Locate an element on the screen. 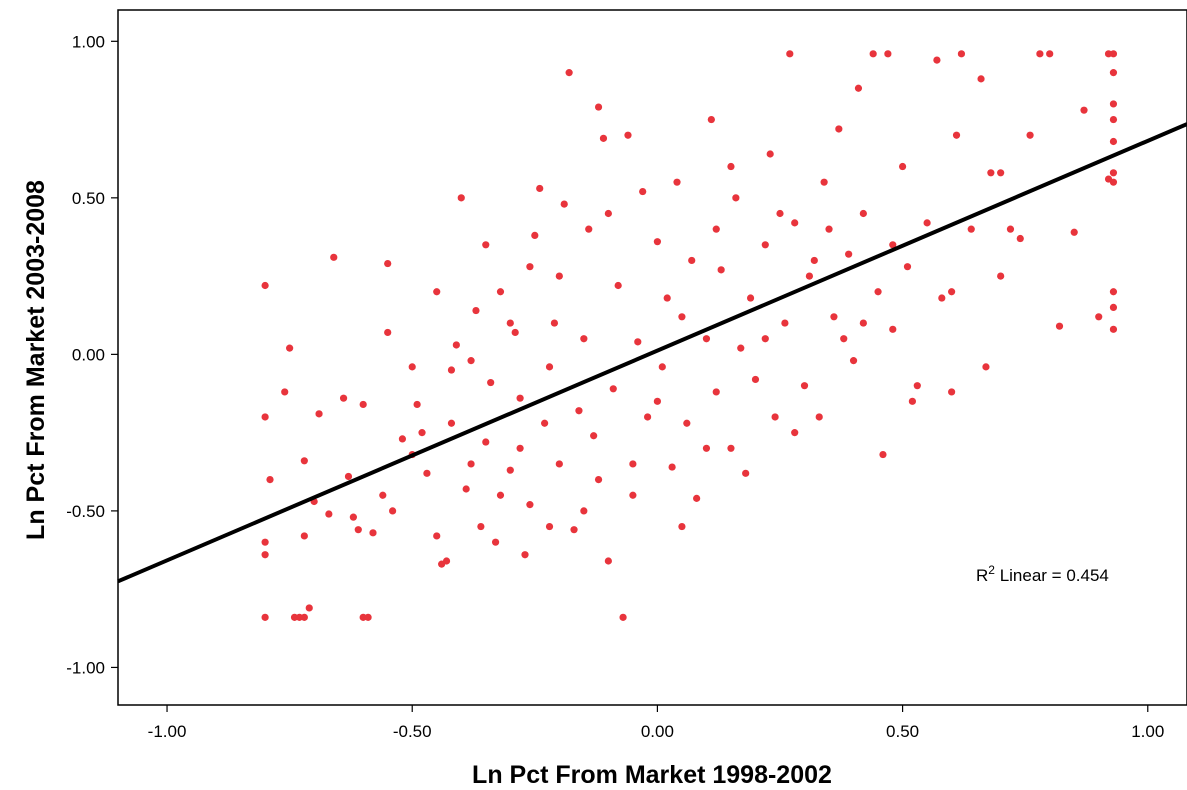 The image size is (1187, 790). r-squared-annotation: R2 Linear = 0.454 is located at coordinates (1042, 574).